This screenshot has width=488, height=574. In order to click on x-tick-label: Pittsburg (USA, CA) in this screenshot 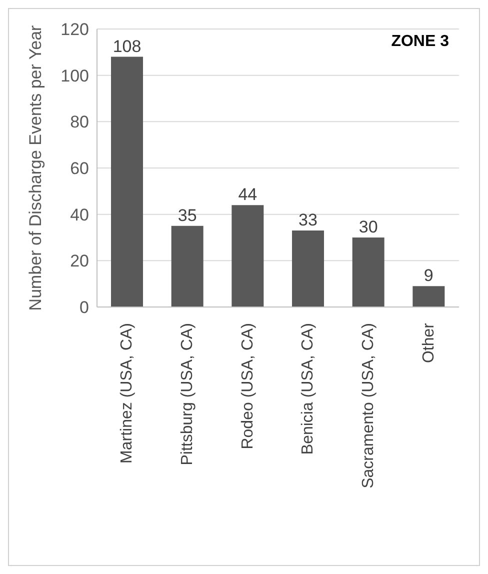, I will do `click(187, 394)`.